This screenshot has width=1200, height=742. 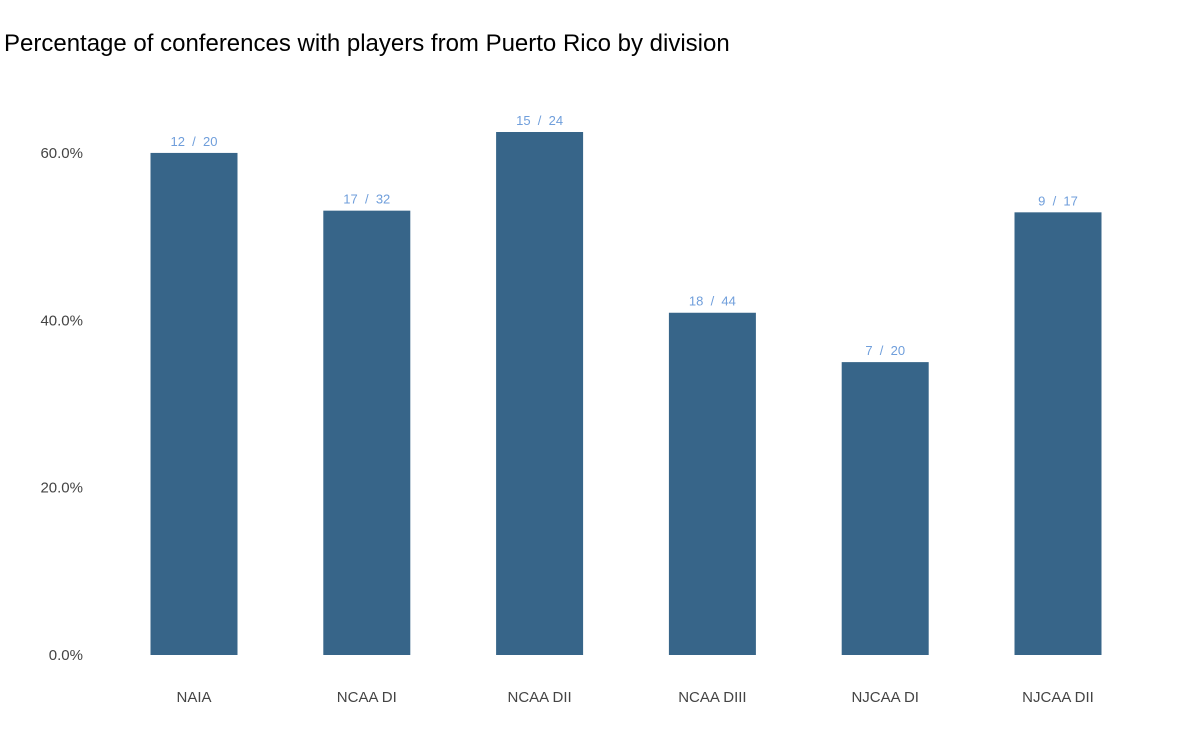 What do you see at coordinates (885, 697) in the screenshot?
I see `x-tick-label: NJCAA DI` at bounding box center [885, 697].